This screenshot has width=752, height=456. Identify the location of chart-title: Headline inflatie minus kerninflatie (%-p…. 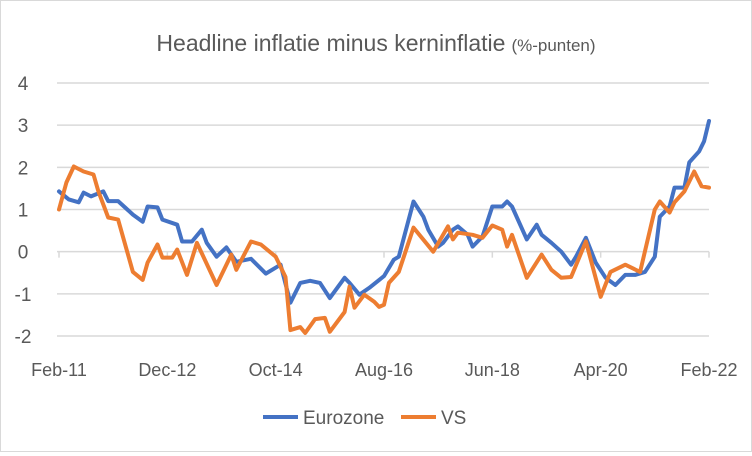
(375, 43).